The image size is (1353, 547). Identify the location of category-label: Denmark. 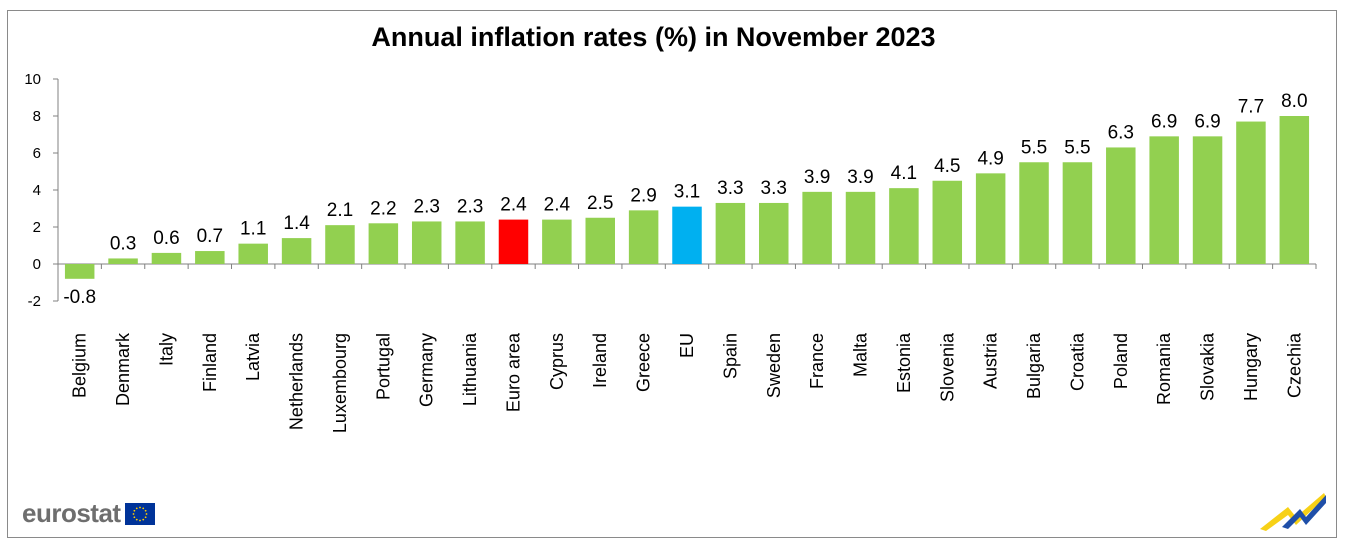
(123, 369).